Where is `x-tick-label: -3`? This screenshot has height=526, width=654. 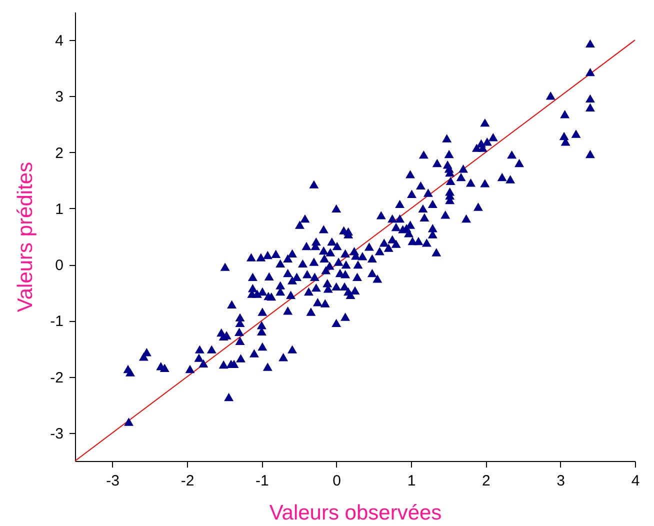
x-tick-label: -3 is located at coordinates (113, 481).